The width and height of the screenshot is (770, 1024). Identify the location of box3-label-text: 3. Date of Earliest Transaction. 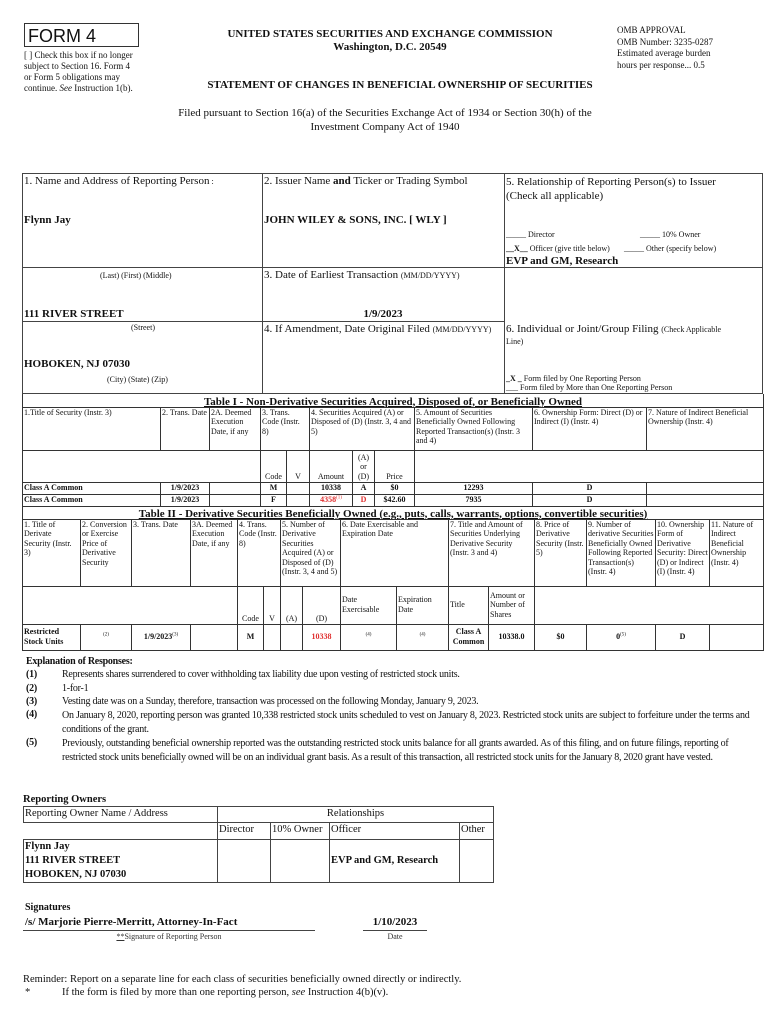
(332, 275).